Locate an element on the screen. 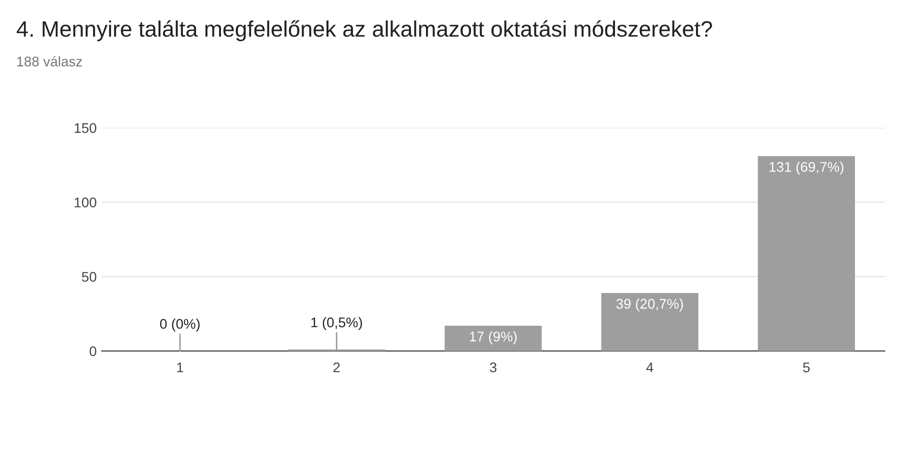 This screenshot has width=900, height=450. data-label: 1 (0,5%) is located at coordinates (336, 323).